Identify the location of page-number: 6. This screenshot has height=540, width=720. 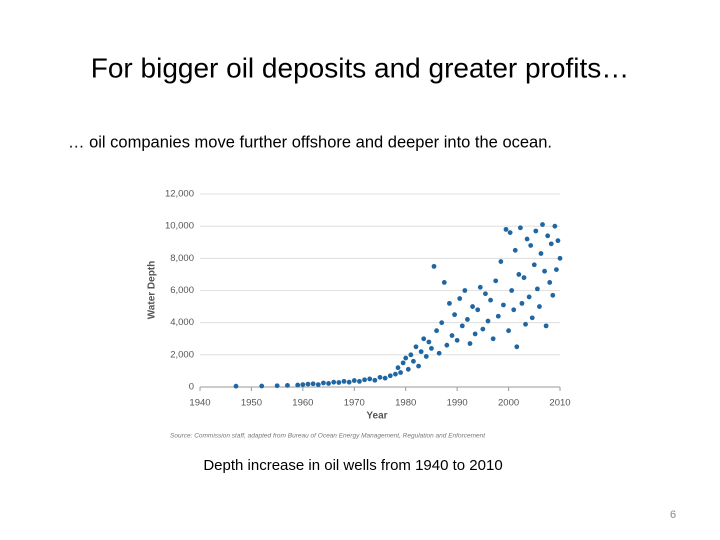
(673, 515).